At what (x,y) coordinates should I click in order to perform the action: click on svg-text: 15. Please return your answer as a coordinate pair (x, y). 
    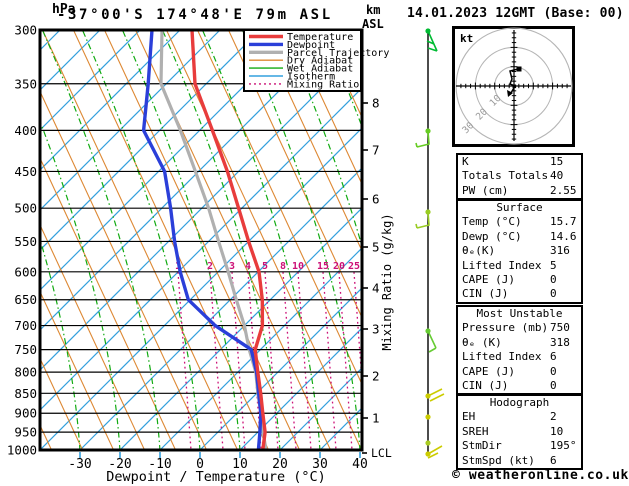
    Looking at the image, I should click on (323, 266).